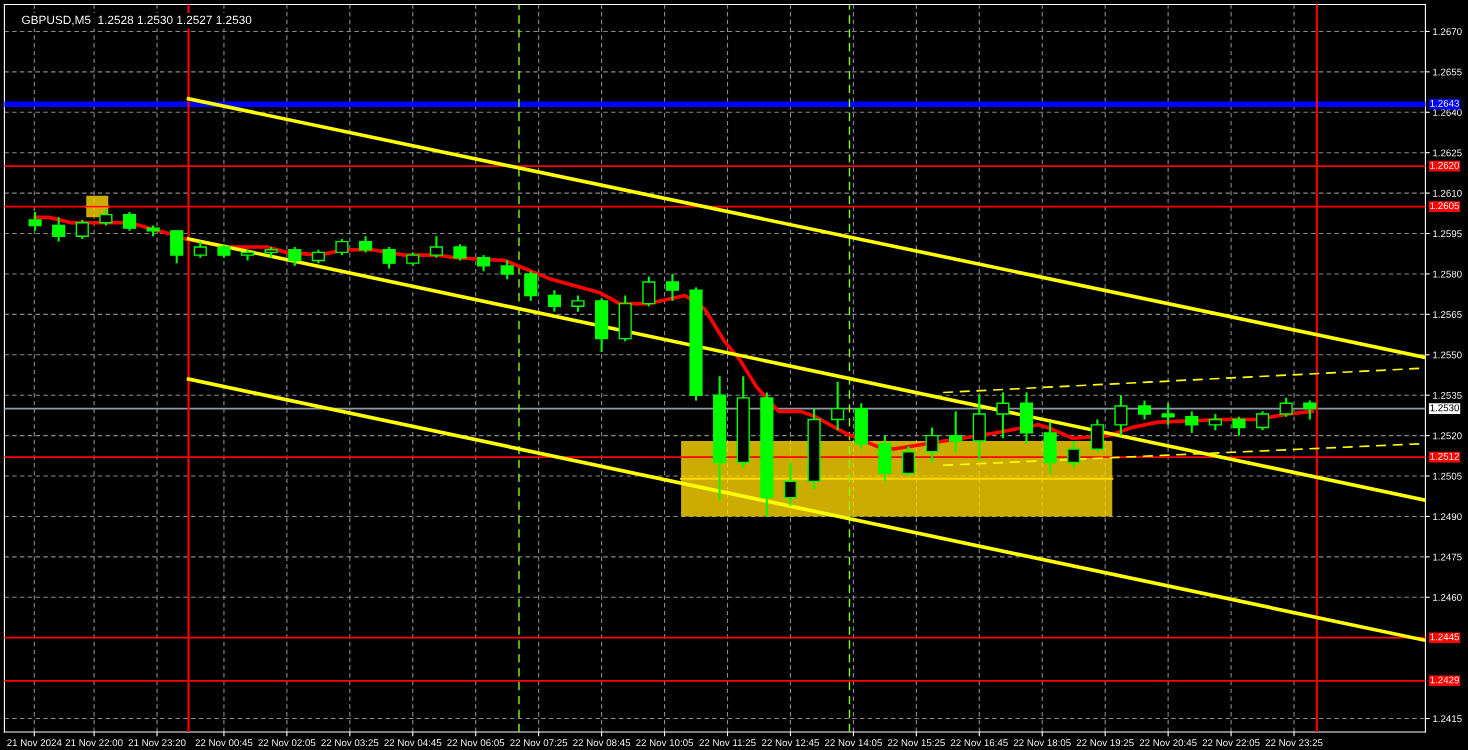 The height and width of the screenshot is (750, 1468). What do you see at coordinates (1444, 103) in the screenshot?
I see `ref-line-label: 1.2643` at bounding box center [1444, 103].